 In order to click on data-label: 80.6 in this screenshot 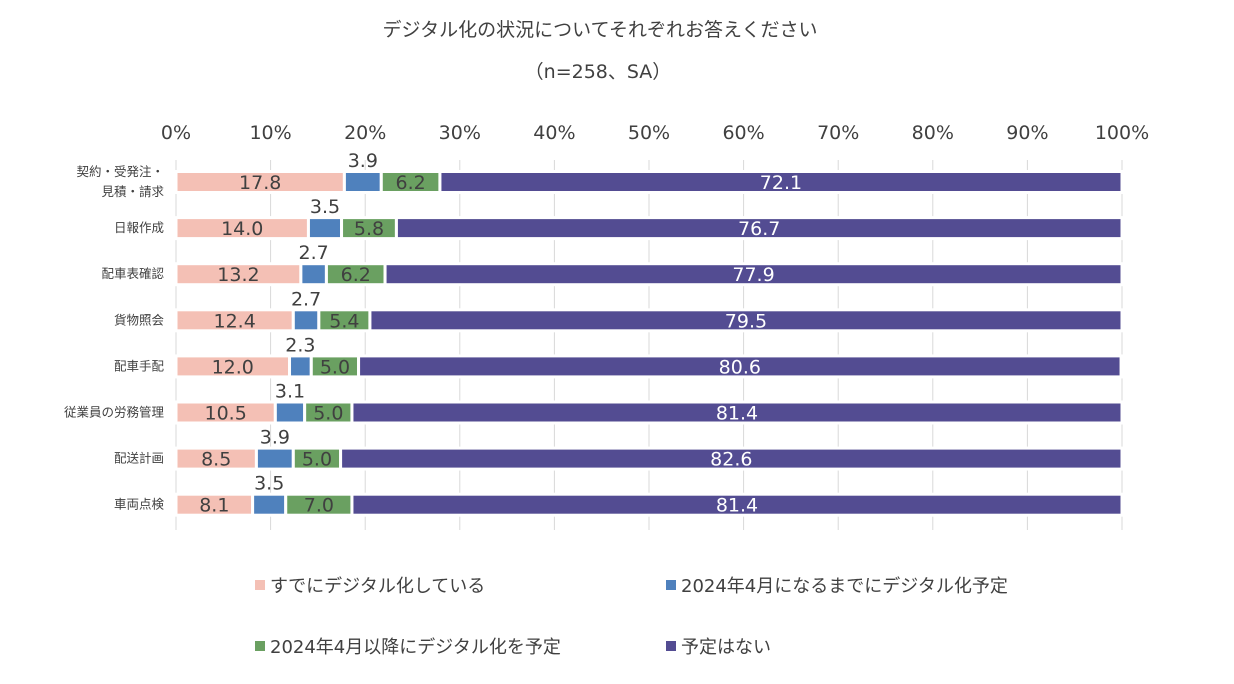, I will do `click(740, 367)`.